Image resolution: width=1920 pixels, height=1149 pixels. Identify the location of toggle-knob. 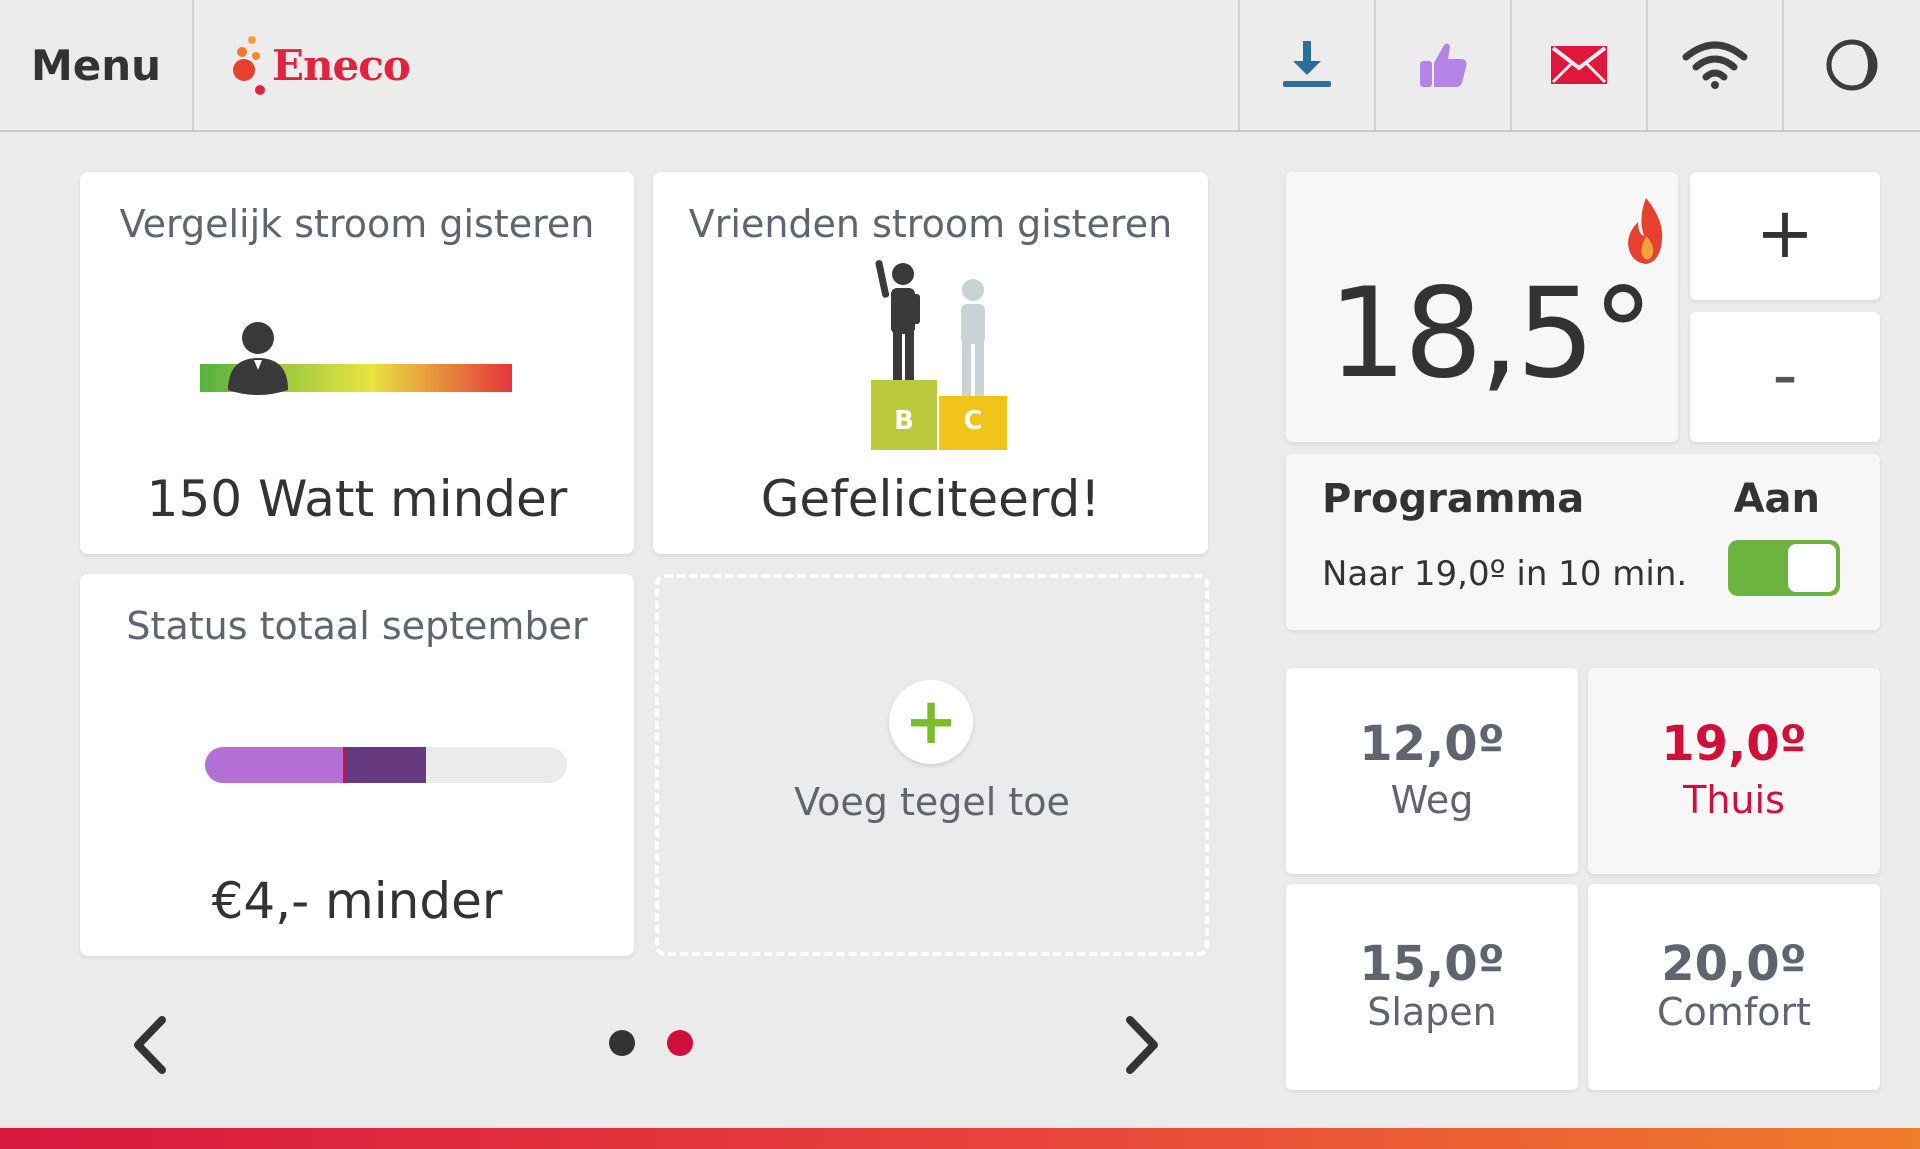
(1812, 568).